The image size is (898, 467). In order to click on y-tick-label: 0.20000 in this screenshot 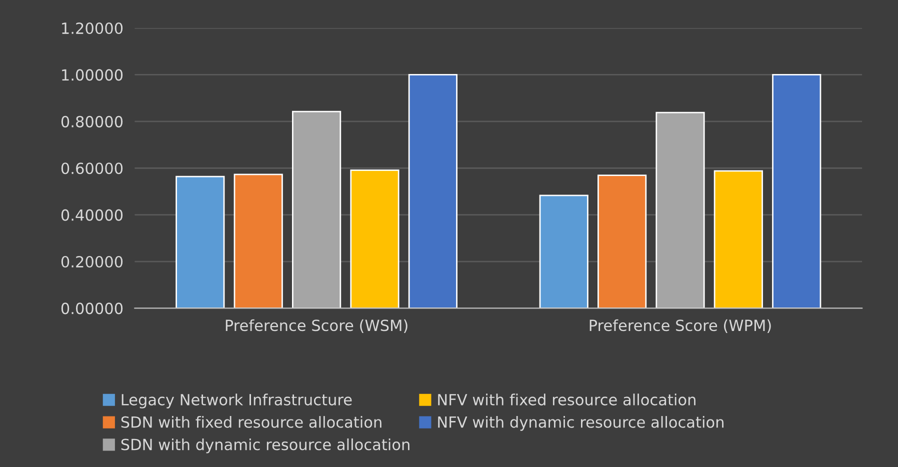, I will do `click(92, 262)`.